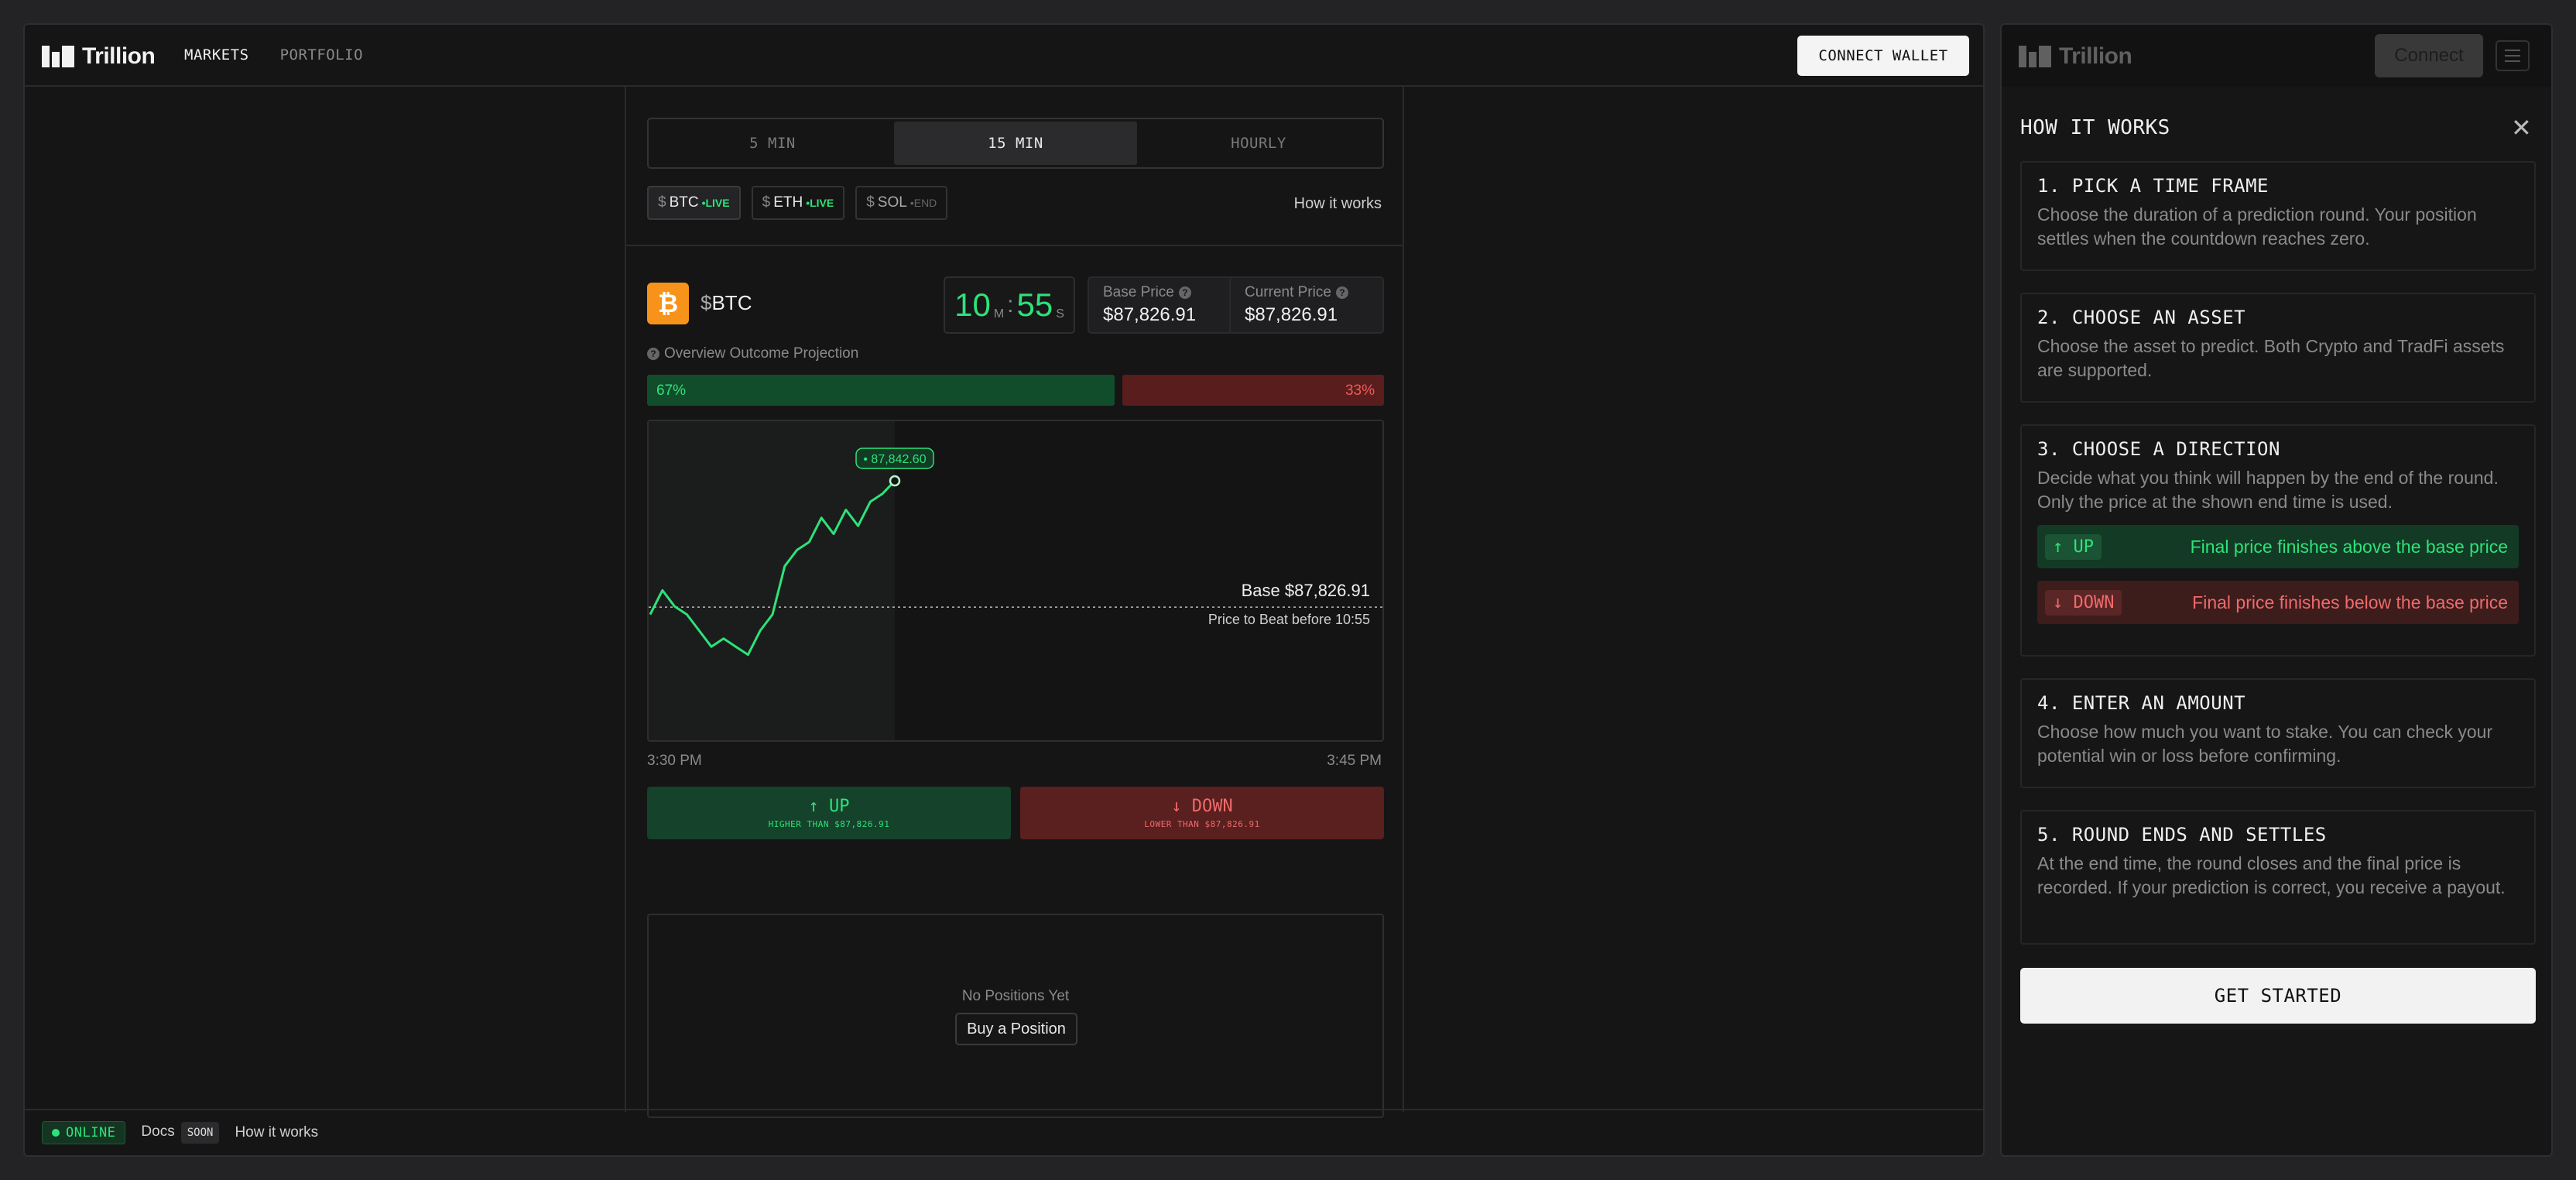  What do you see at coordinates (1288, 292) in the screenshot?
I see `current-price-label: Current Price` at bounding box center [1288, 292].